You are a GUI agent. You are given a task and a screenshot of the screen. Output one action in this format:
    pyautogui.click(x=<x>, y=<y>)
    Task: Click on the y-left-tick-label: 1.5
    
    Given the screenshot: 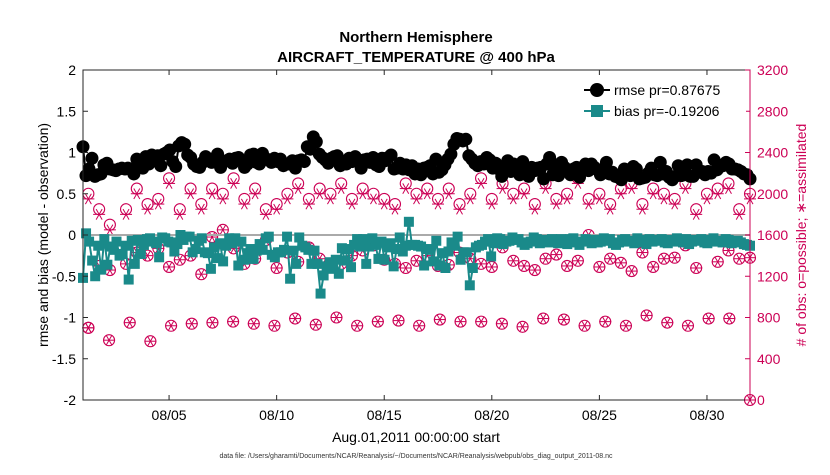 What is the action you would take?
    pyautogui.click(x=67, y=111)
    